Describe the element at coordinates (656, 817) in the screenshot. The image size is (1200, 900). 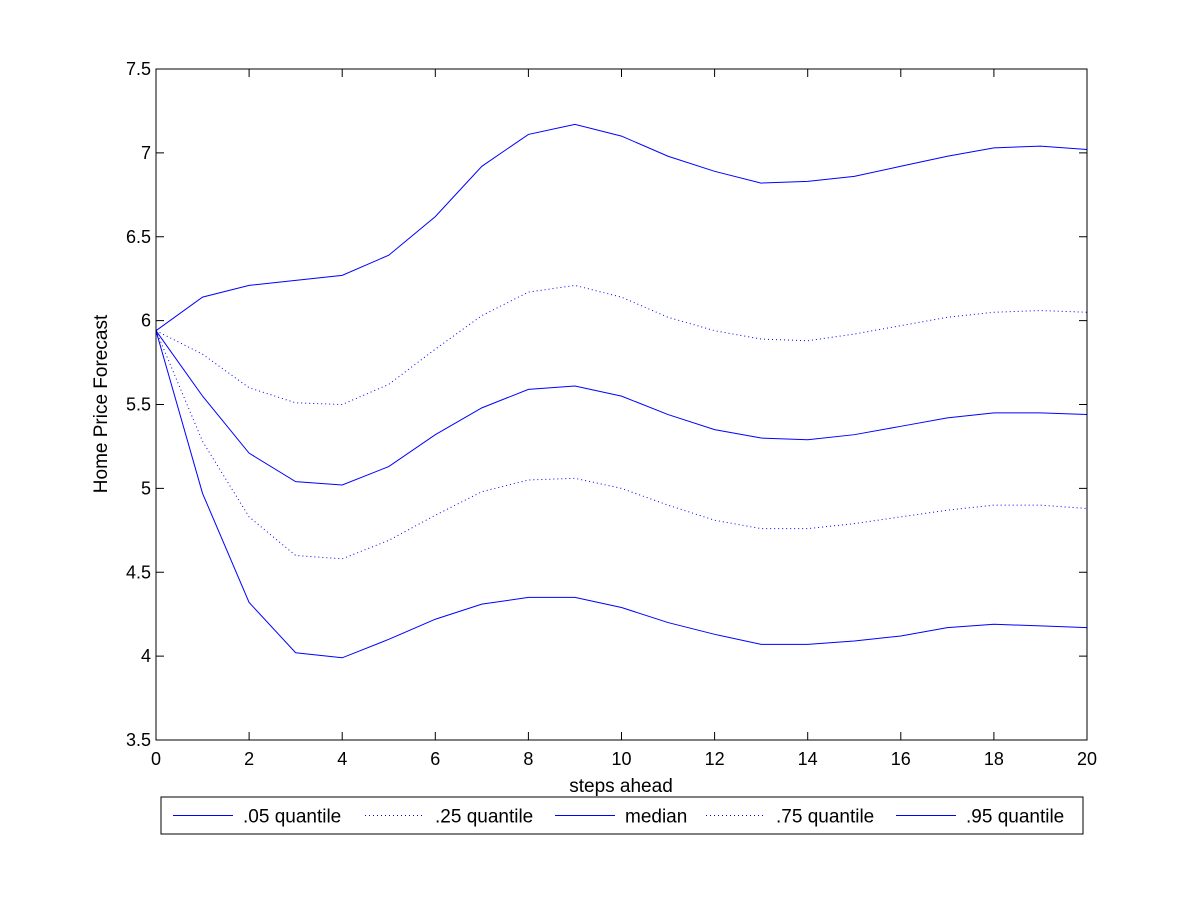
I see `legend-label: median` at that location.